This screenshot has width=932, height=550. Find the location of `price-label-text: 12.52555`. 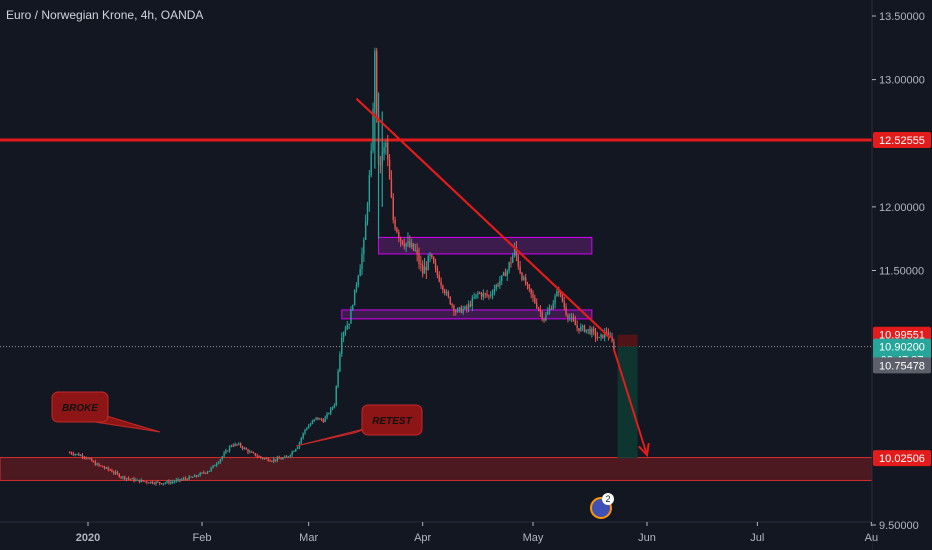

price-label-text: 12.52555 is located at coordinates (902, 141).